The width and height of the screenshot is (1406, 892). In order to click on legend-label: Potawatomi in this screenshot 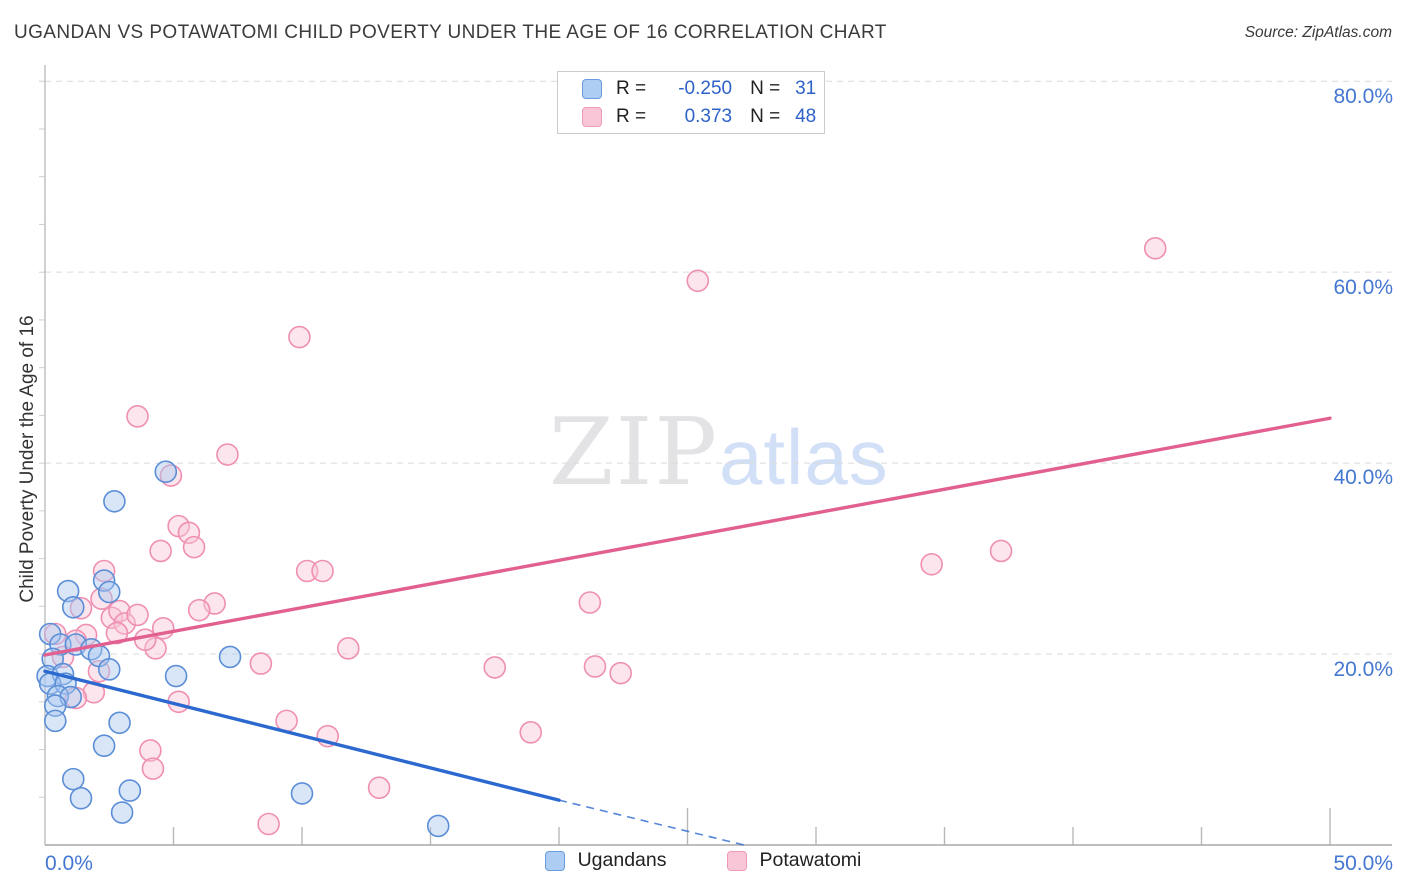, I will do `click(810, 860)`.